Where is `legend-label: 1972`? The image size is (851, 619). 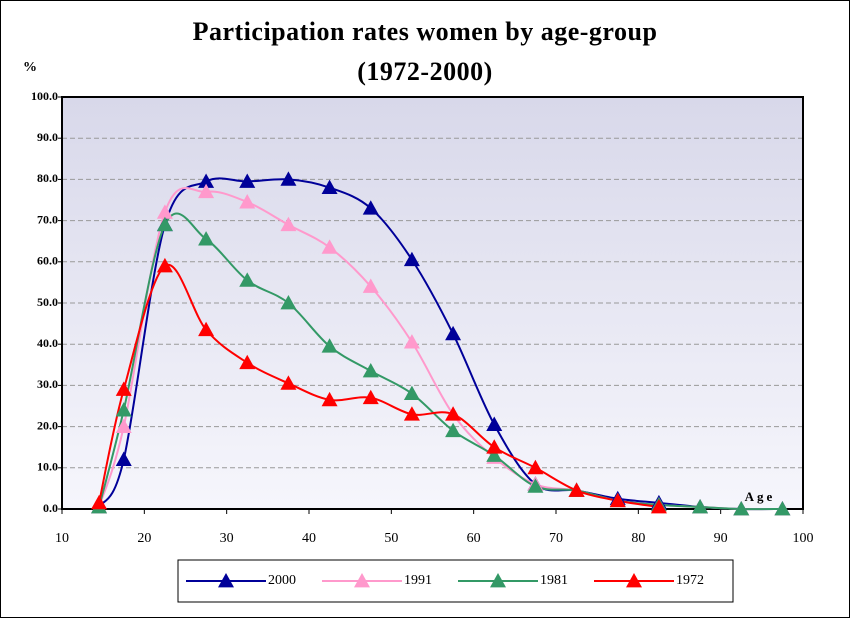
legend-label: 1972 is located at coordinates (690, 580).